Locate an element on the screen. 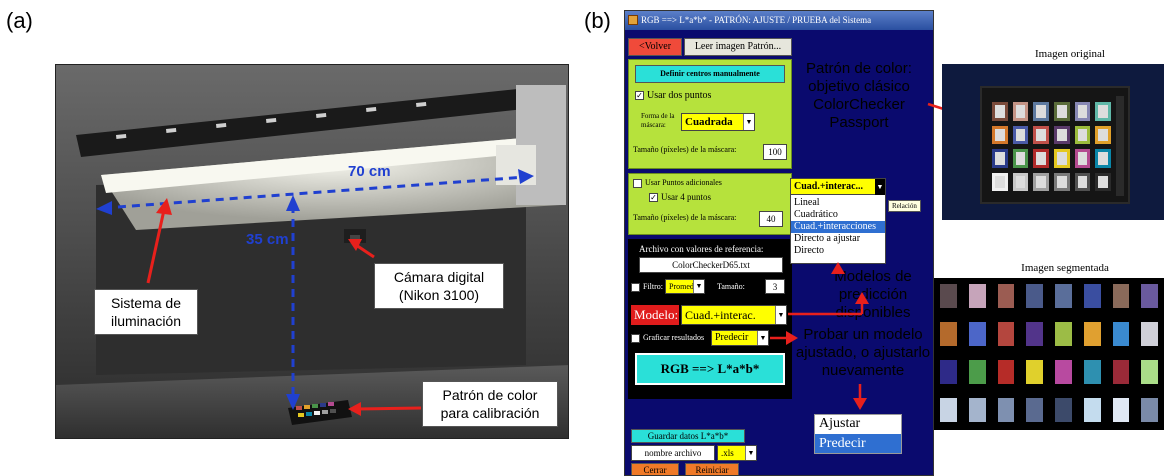  filter-value: Promedio is located at coordinates (685, 286).